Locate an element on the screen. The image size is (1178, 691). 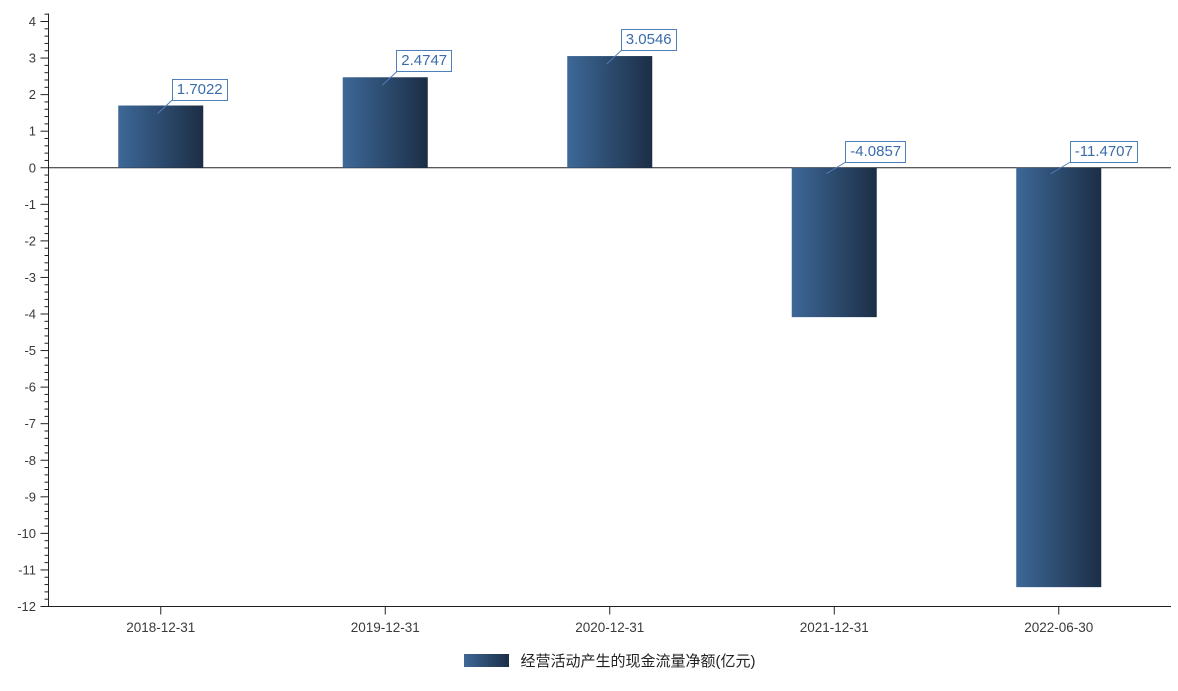
x-axis-tick-label: 2022-06-30 is located at coordinates (1058, 627).